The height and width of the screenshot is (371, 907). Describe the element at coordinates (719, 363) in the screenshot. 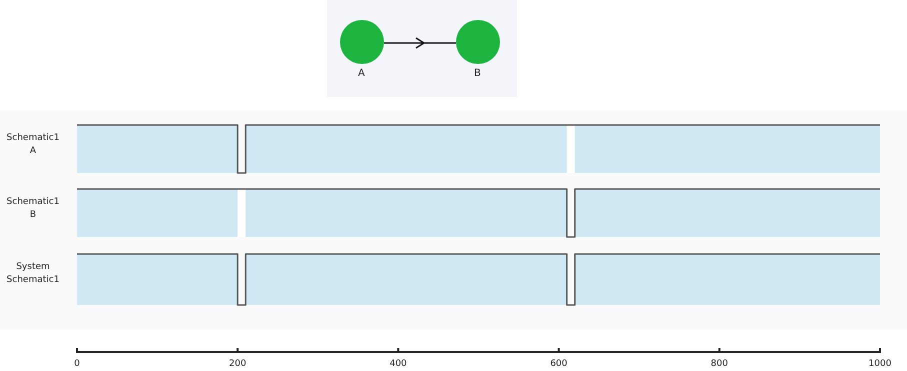

I see `x-tick-label: 800` at that location.